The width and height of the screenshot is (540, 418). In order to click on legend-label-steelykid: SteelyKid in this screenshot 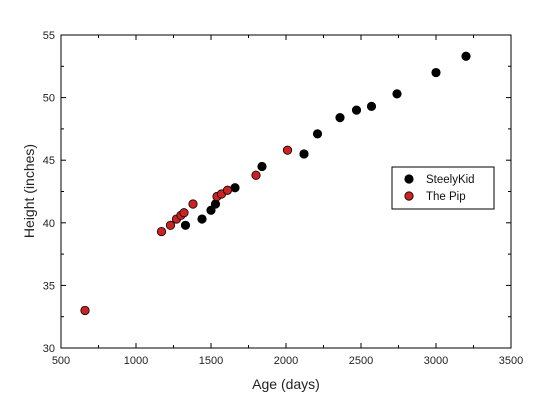, I will do `click(450, 180)`.